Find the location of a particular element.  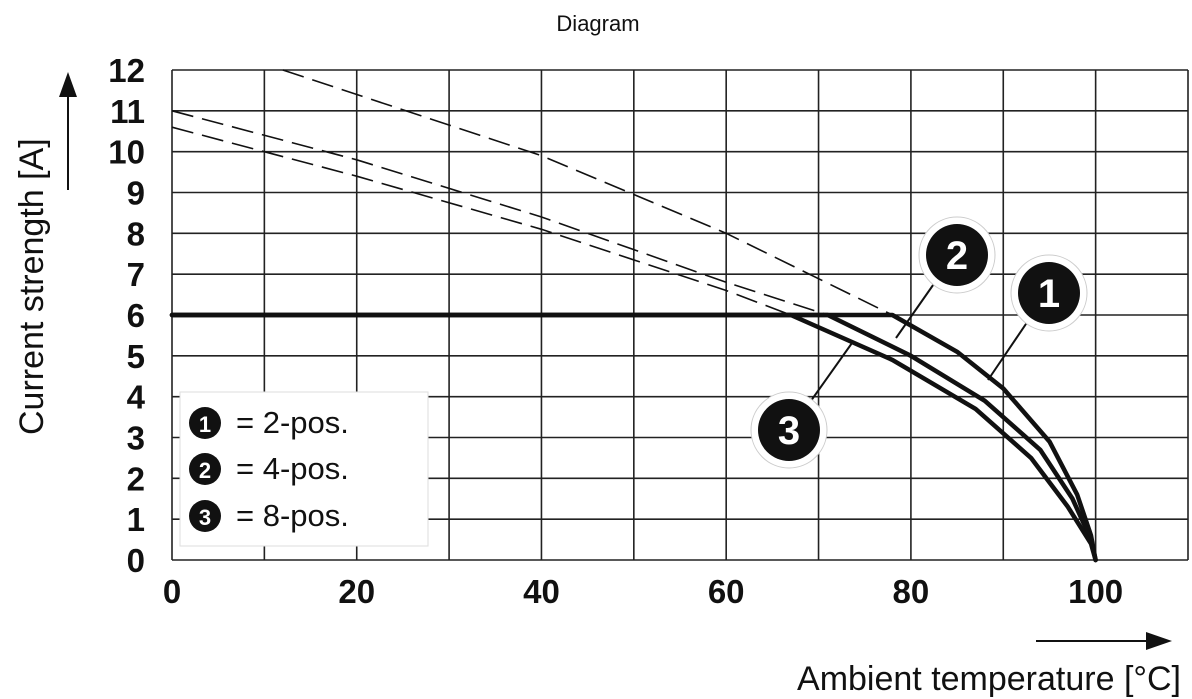

y-tick-label: 4 is located at coordinates (136, 397).